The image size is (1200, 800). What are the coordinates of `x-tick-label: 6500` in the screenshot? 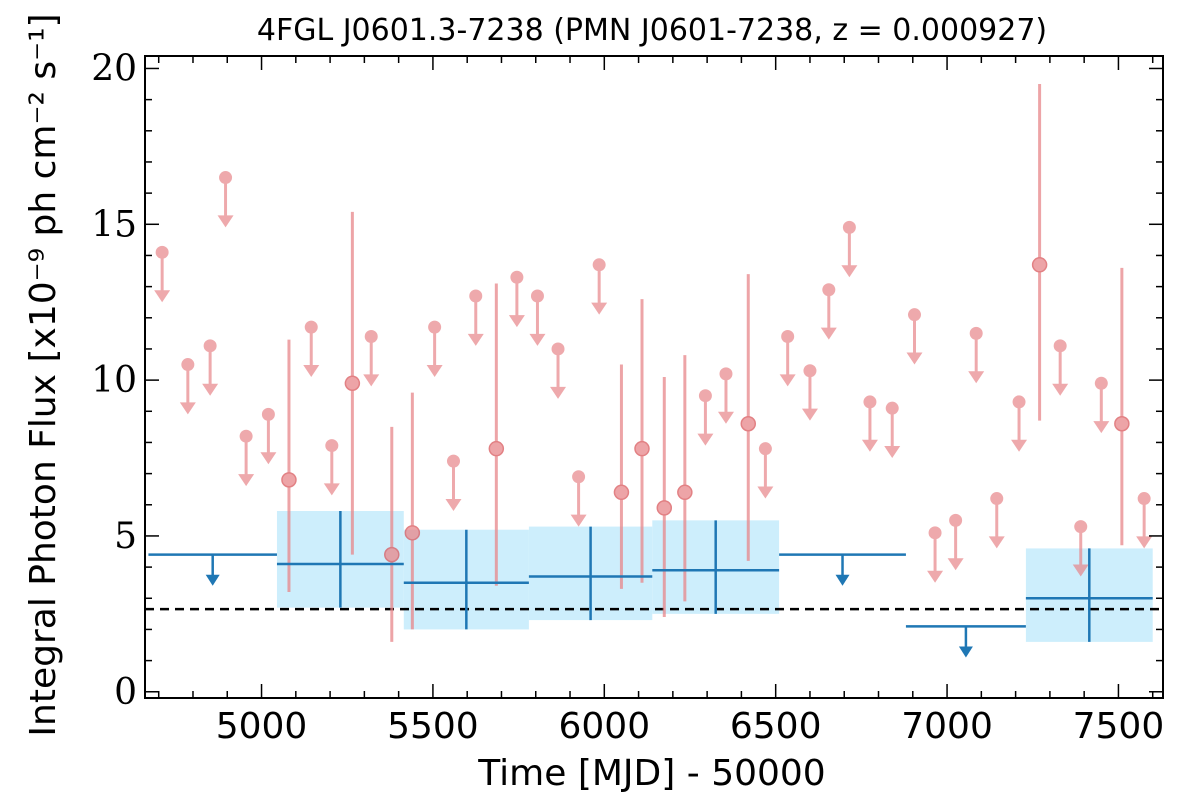 It's located at (776, 726).